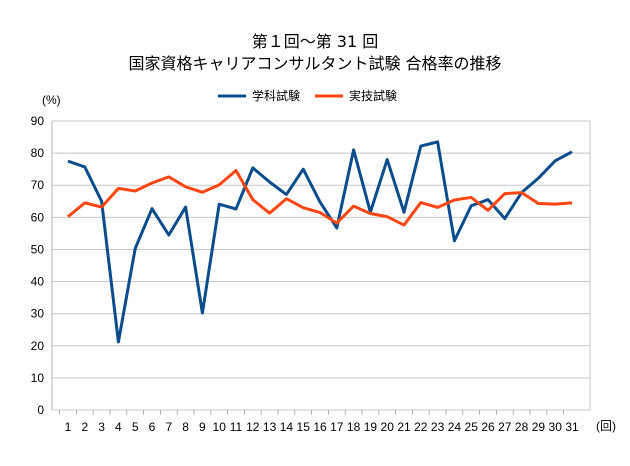 The width and height of the screenshot is (630, 466). I want to click on chart-subtitle: 国家資格キャリアコンサルタント試験 合格率の推移, so click(315, 63).